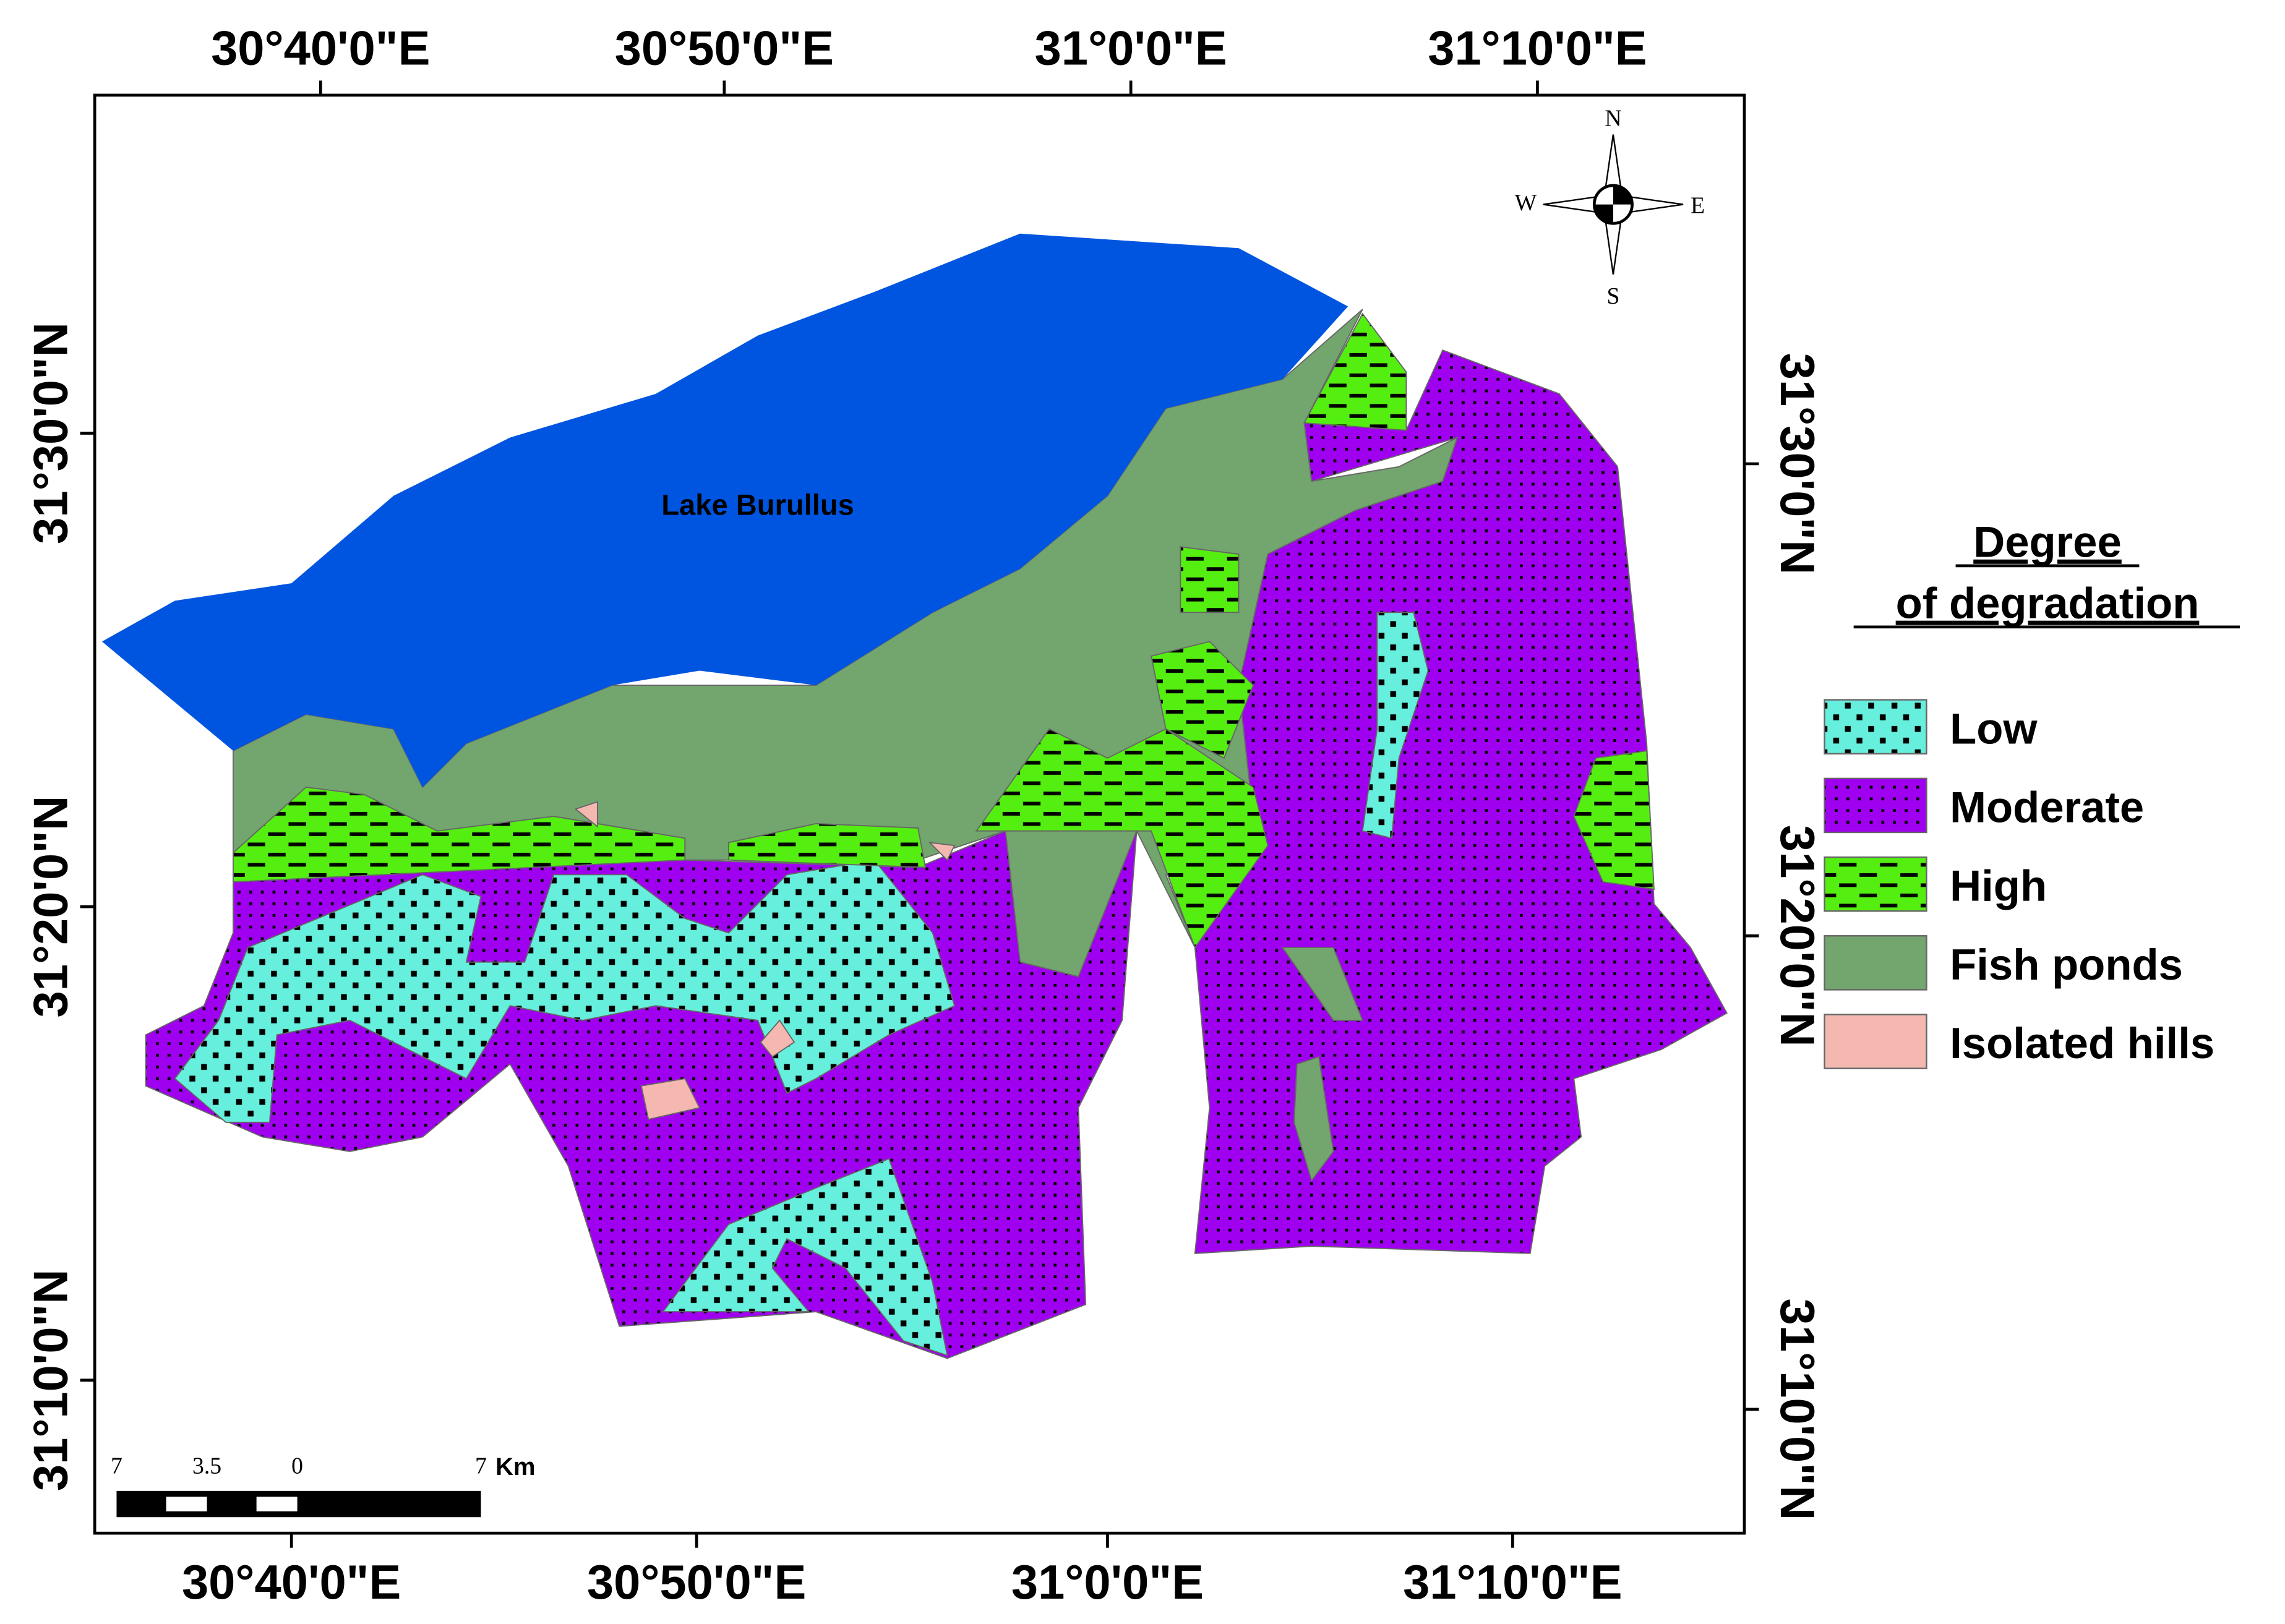 The image size is (2285, 1624). I want to click on scale-label: 3.5, so click(206, 1466).